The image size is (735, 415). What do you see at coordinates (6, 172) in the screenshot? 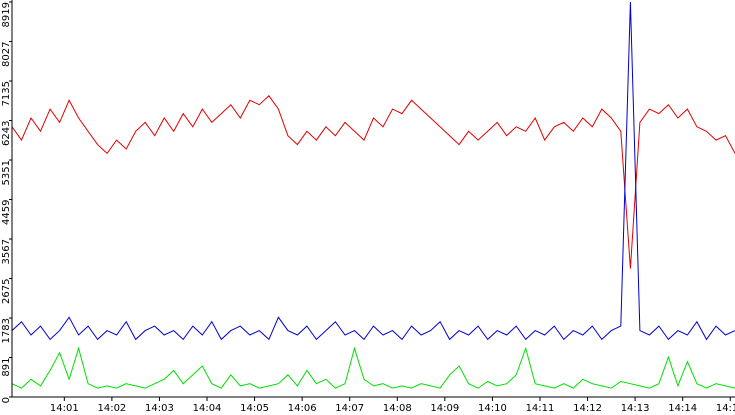
I see `y-tick-label: 5351` at bounding box center [6, 172].